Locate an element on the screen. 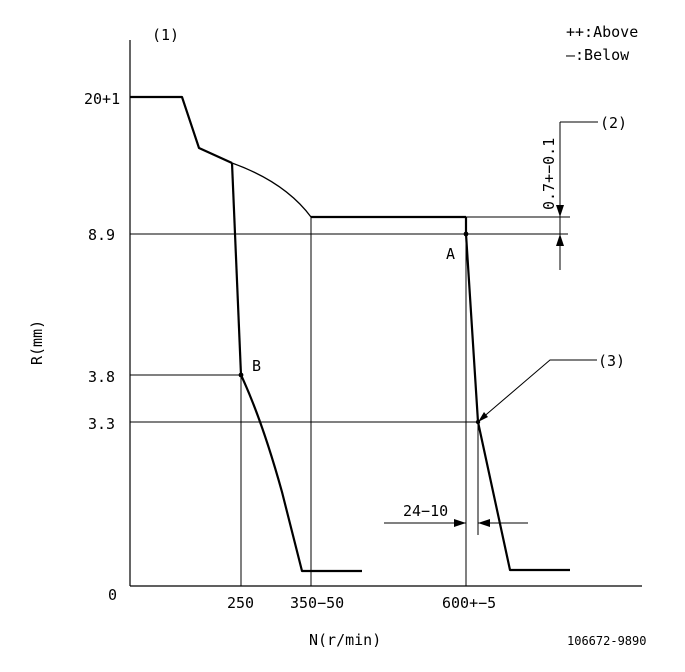 The height and width of the screenshot is (672, 685). rack-curve-drop-right is located at coordinates (517, 394).